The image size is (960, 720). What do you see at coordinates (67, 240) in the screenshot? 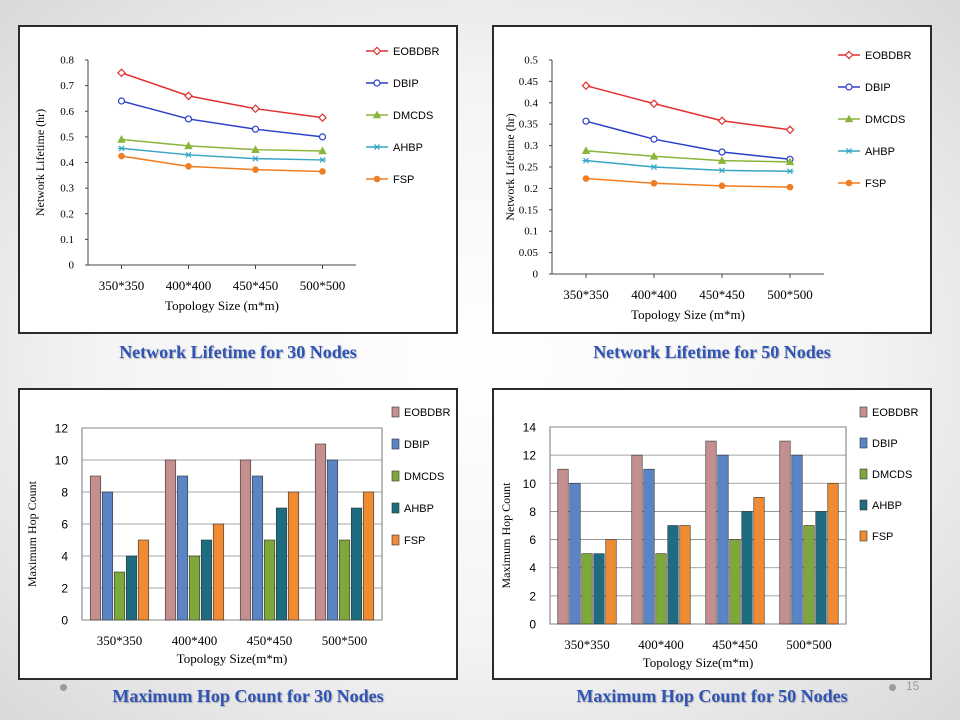
I see `y-tick-label: 0.1` at bounding box center [67, 240].